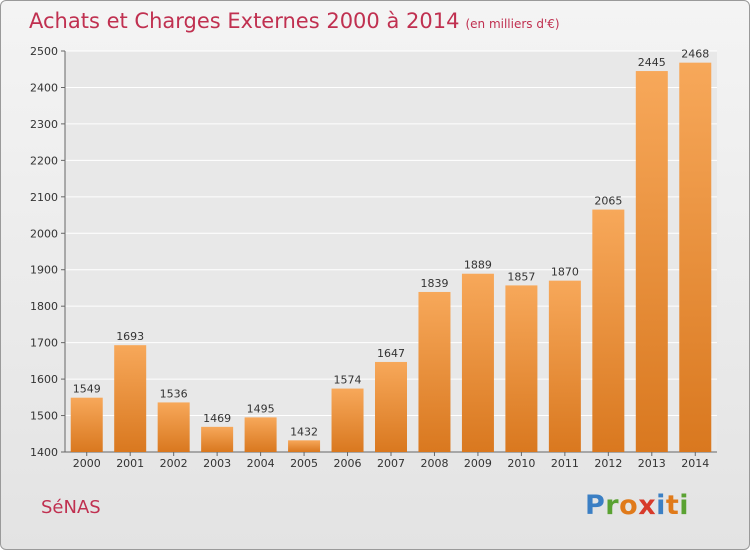 This screenshot has width=750, height=550. What do you see at coordinates (608, 463) in the screenshot?
I see `x-tick-label: 2012` at bounding box center [608, 463].